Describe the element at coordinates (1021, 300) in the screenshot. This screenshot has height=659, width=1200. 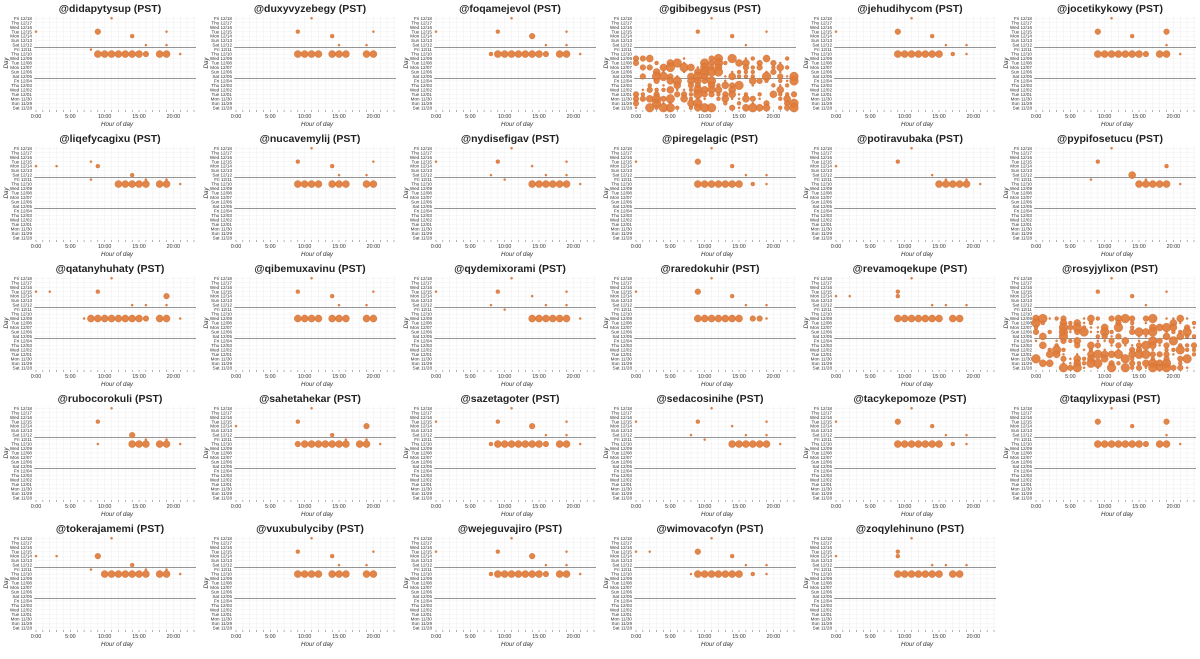
I see `y-tick-label: Sun 12/13` at that location.